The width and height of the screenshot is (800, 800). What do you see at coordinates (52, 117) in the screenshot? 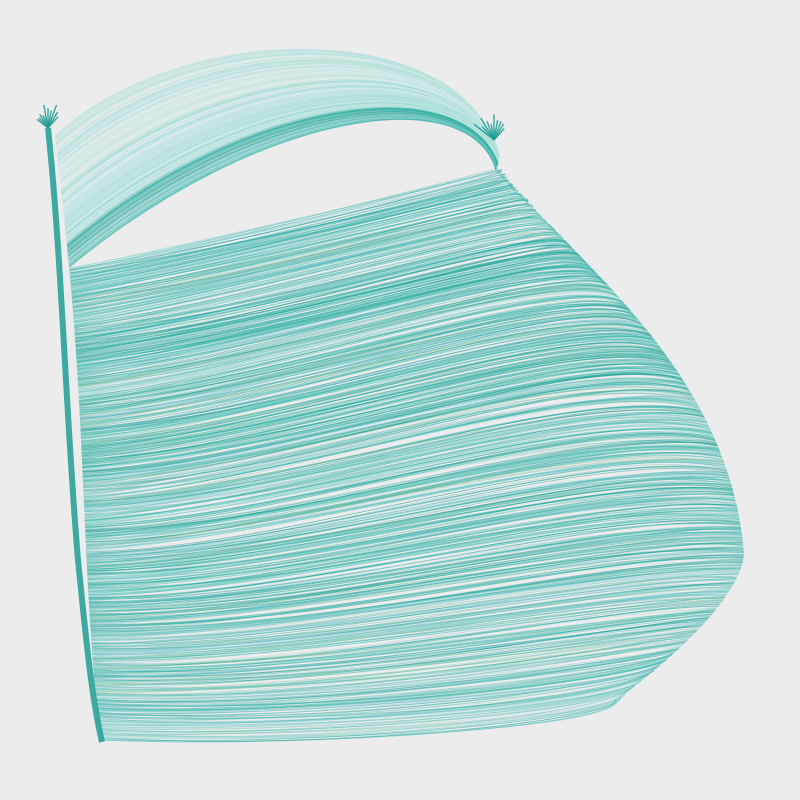
I see `flare-line` at bounding box center [52, 117].